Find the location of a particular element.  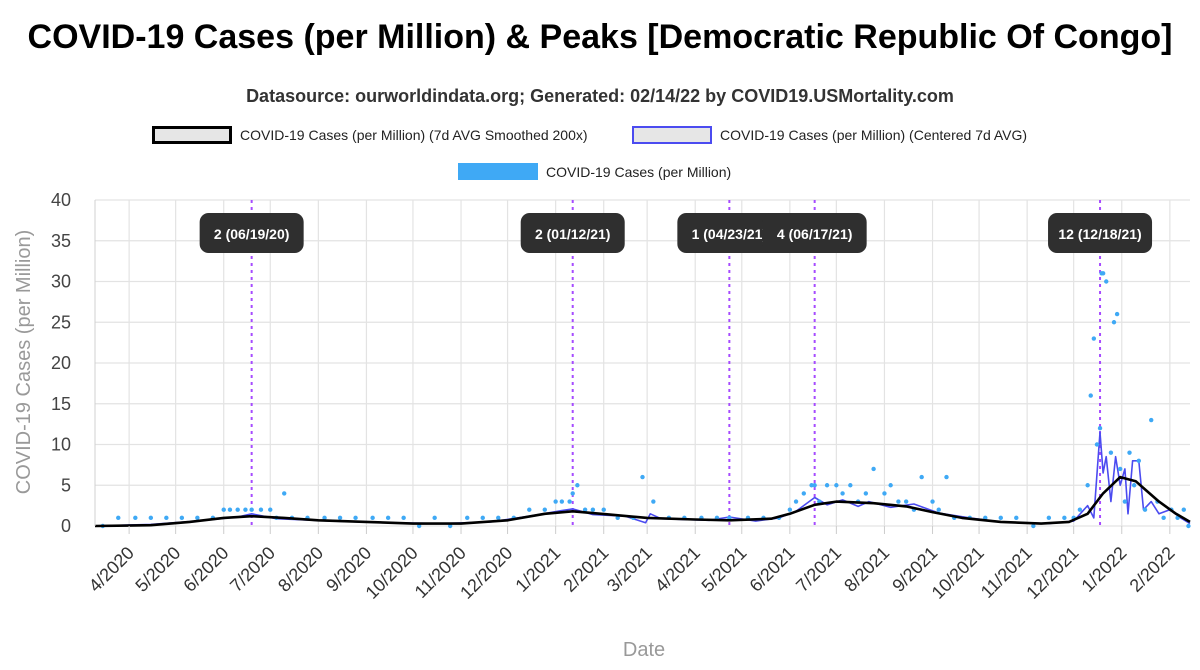

x-tick-label: 2/2021 is located at coordinates (585, 569).